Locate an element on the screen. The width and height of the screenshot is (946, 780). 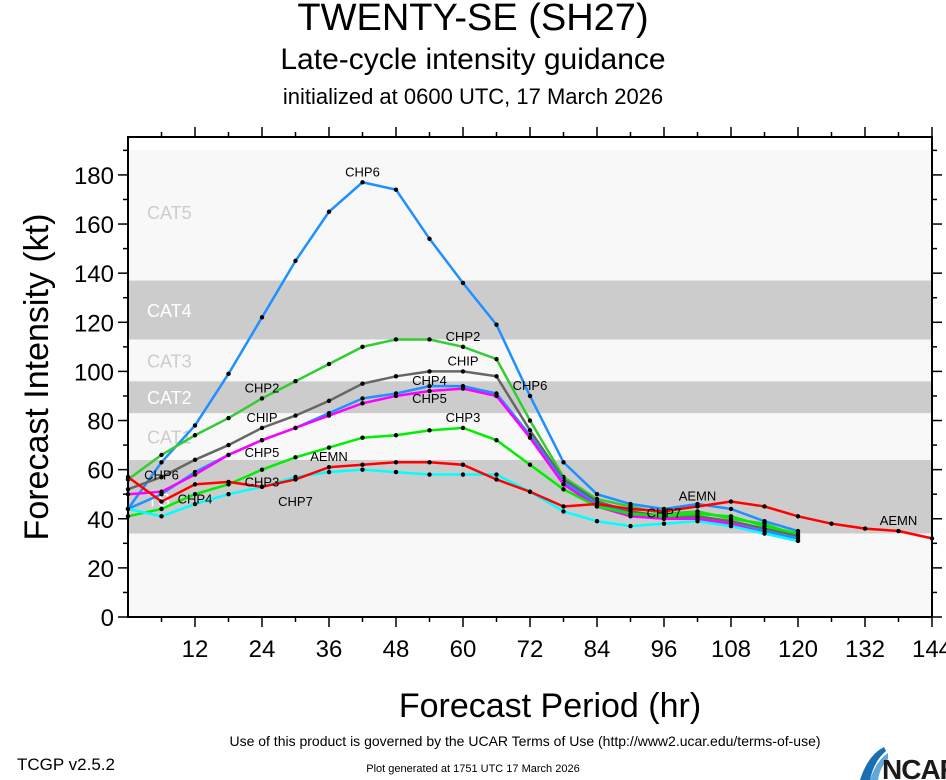
svg-text: NCAR is located at coordinates (914, 767).